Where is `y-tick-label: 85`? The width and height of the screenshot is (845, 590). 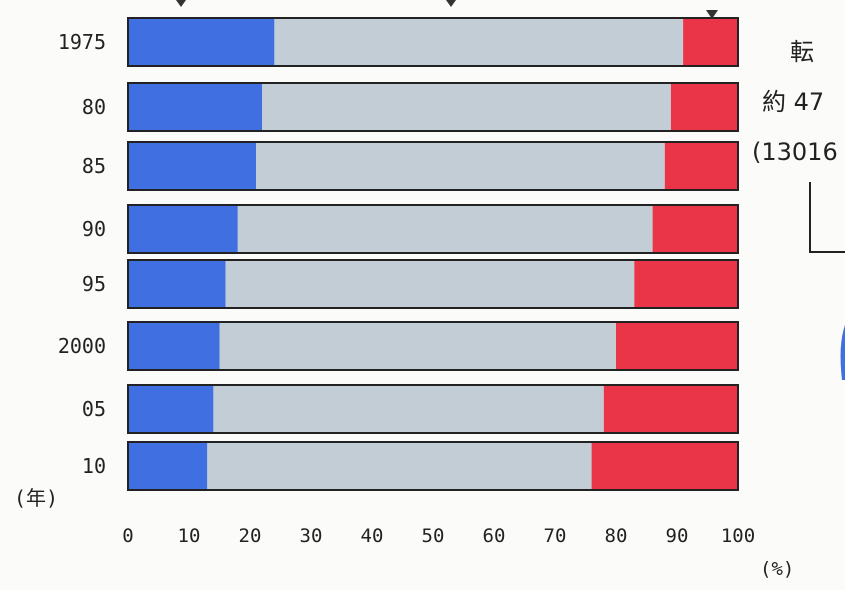 y-tick-label: 85 is located at coordinates (94, 166).